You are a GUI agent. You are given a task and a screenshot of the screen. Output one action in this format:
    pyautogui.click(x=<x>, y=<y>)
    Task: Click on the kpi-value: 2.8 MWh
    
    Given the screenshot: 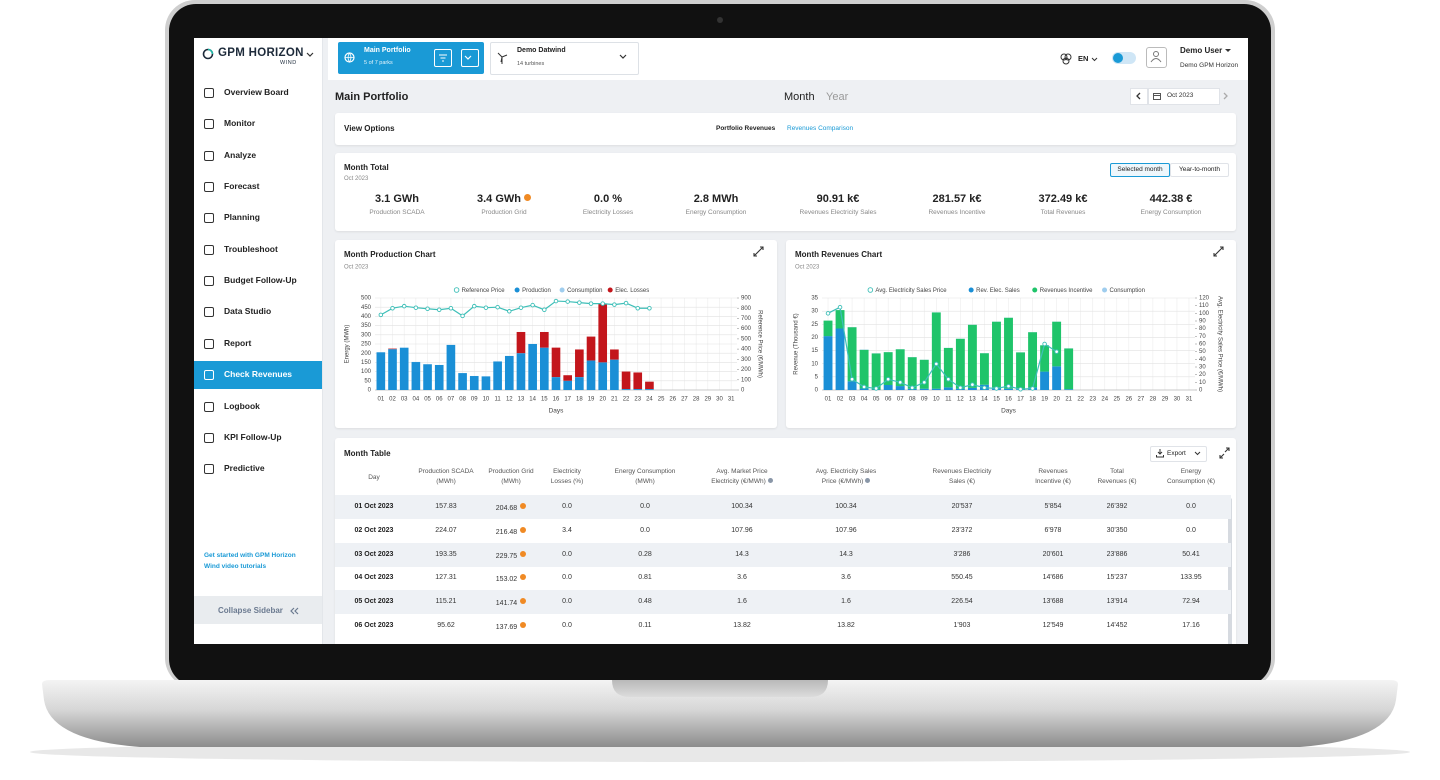 What is the action you would take?
    pyautogui.click(x=716, y=199)
    